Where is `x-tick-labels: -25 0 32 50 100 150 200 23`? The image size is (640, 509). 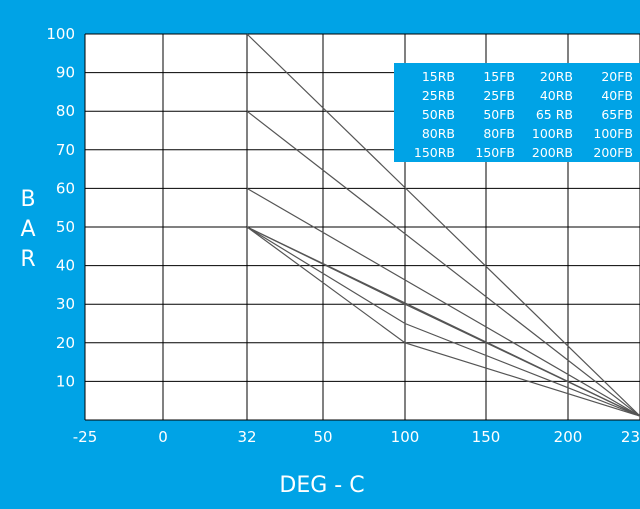 x-tick-labels: -25 0 32 50 100 150 200 23 is located at coordinates (356, 437).